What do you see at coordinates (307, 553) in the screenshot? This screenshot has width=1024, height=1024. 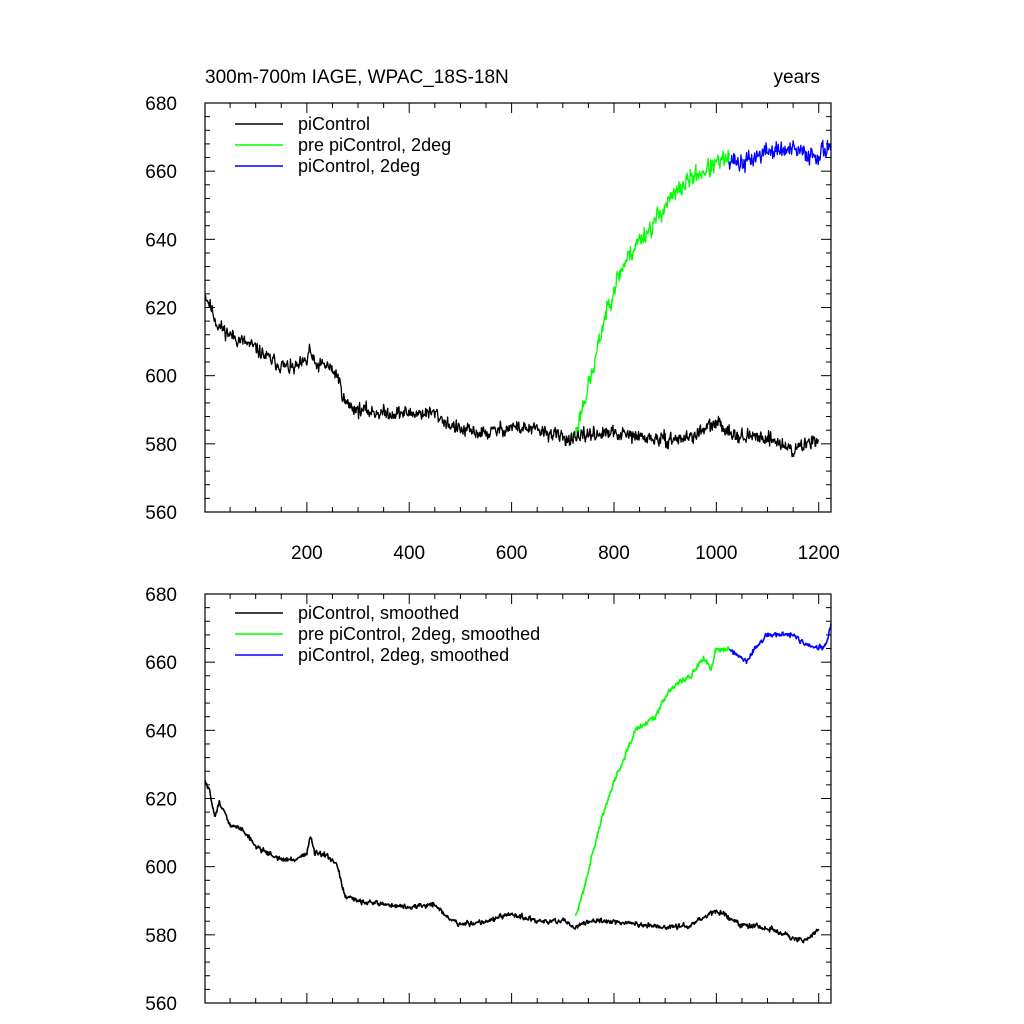 I see `x-tick-label: 200` at bounding box center [307, 553].